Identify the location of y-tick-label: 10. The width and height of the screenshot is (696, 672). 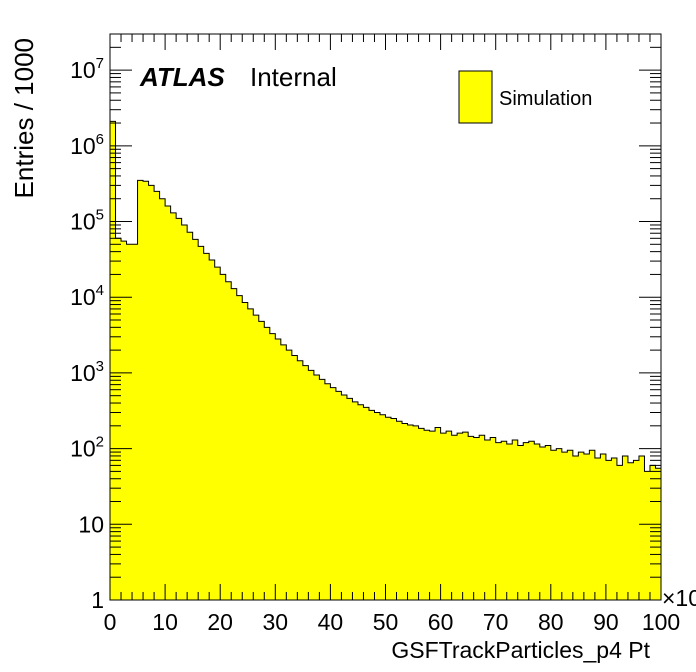
(91, 524).